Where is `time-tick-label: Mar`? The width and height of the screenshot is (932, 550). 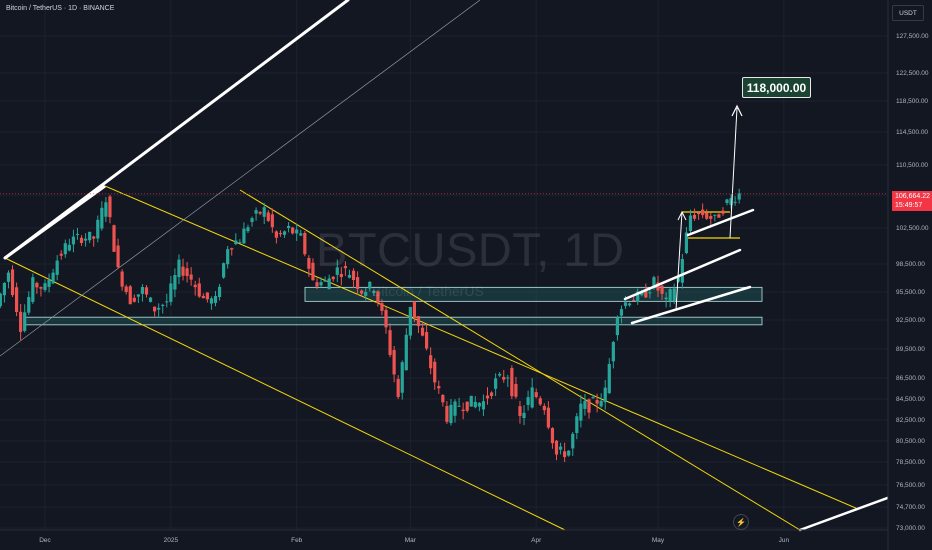 time-tick-label: Mar is located at coordinates (411, 540).